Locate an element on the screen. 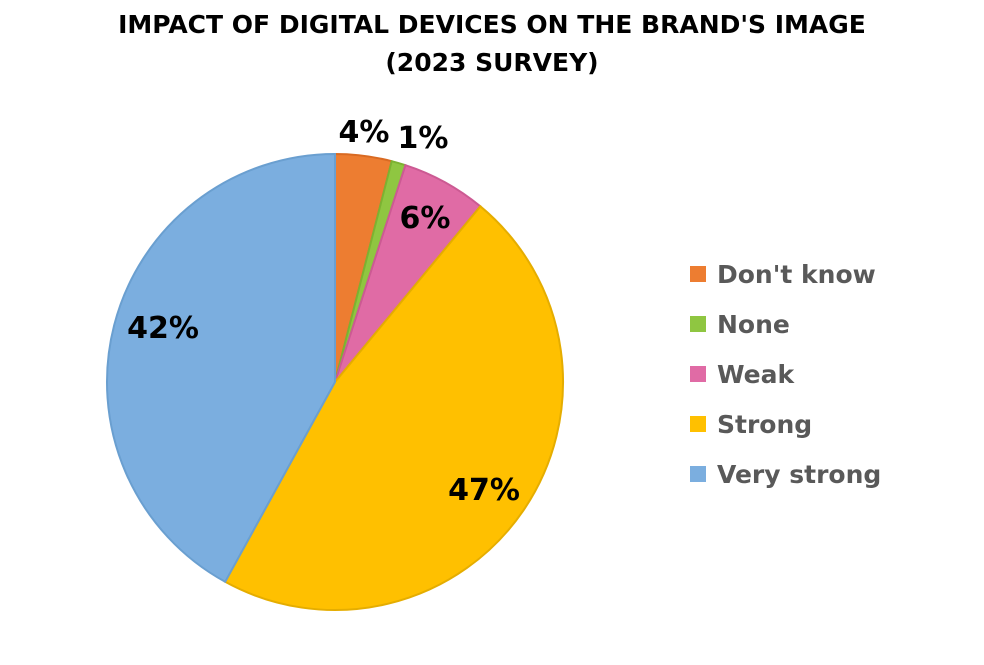  legend: Don't know None Weak Strong Very strong is located at coordinates (785, 374).